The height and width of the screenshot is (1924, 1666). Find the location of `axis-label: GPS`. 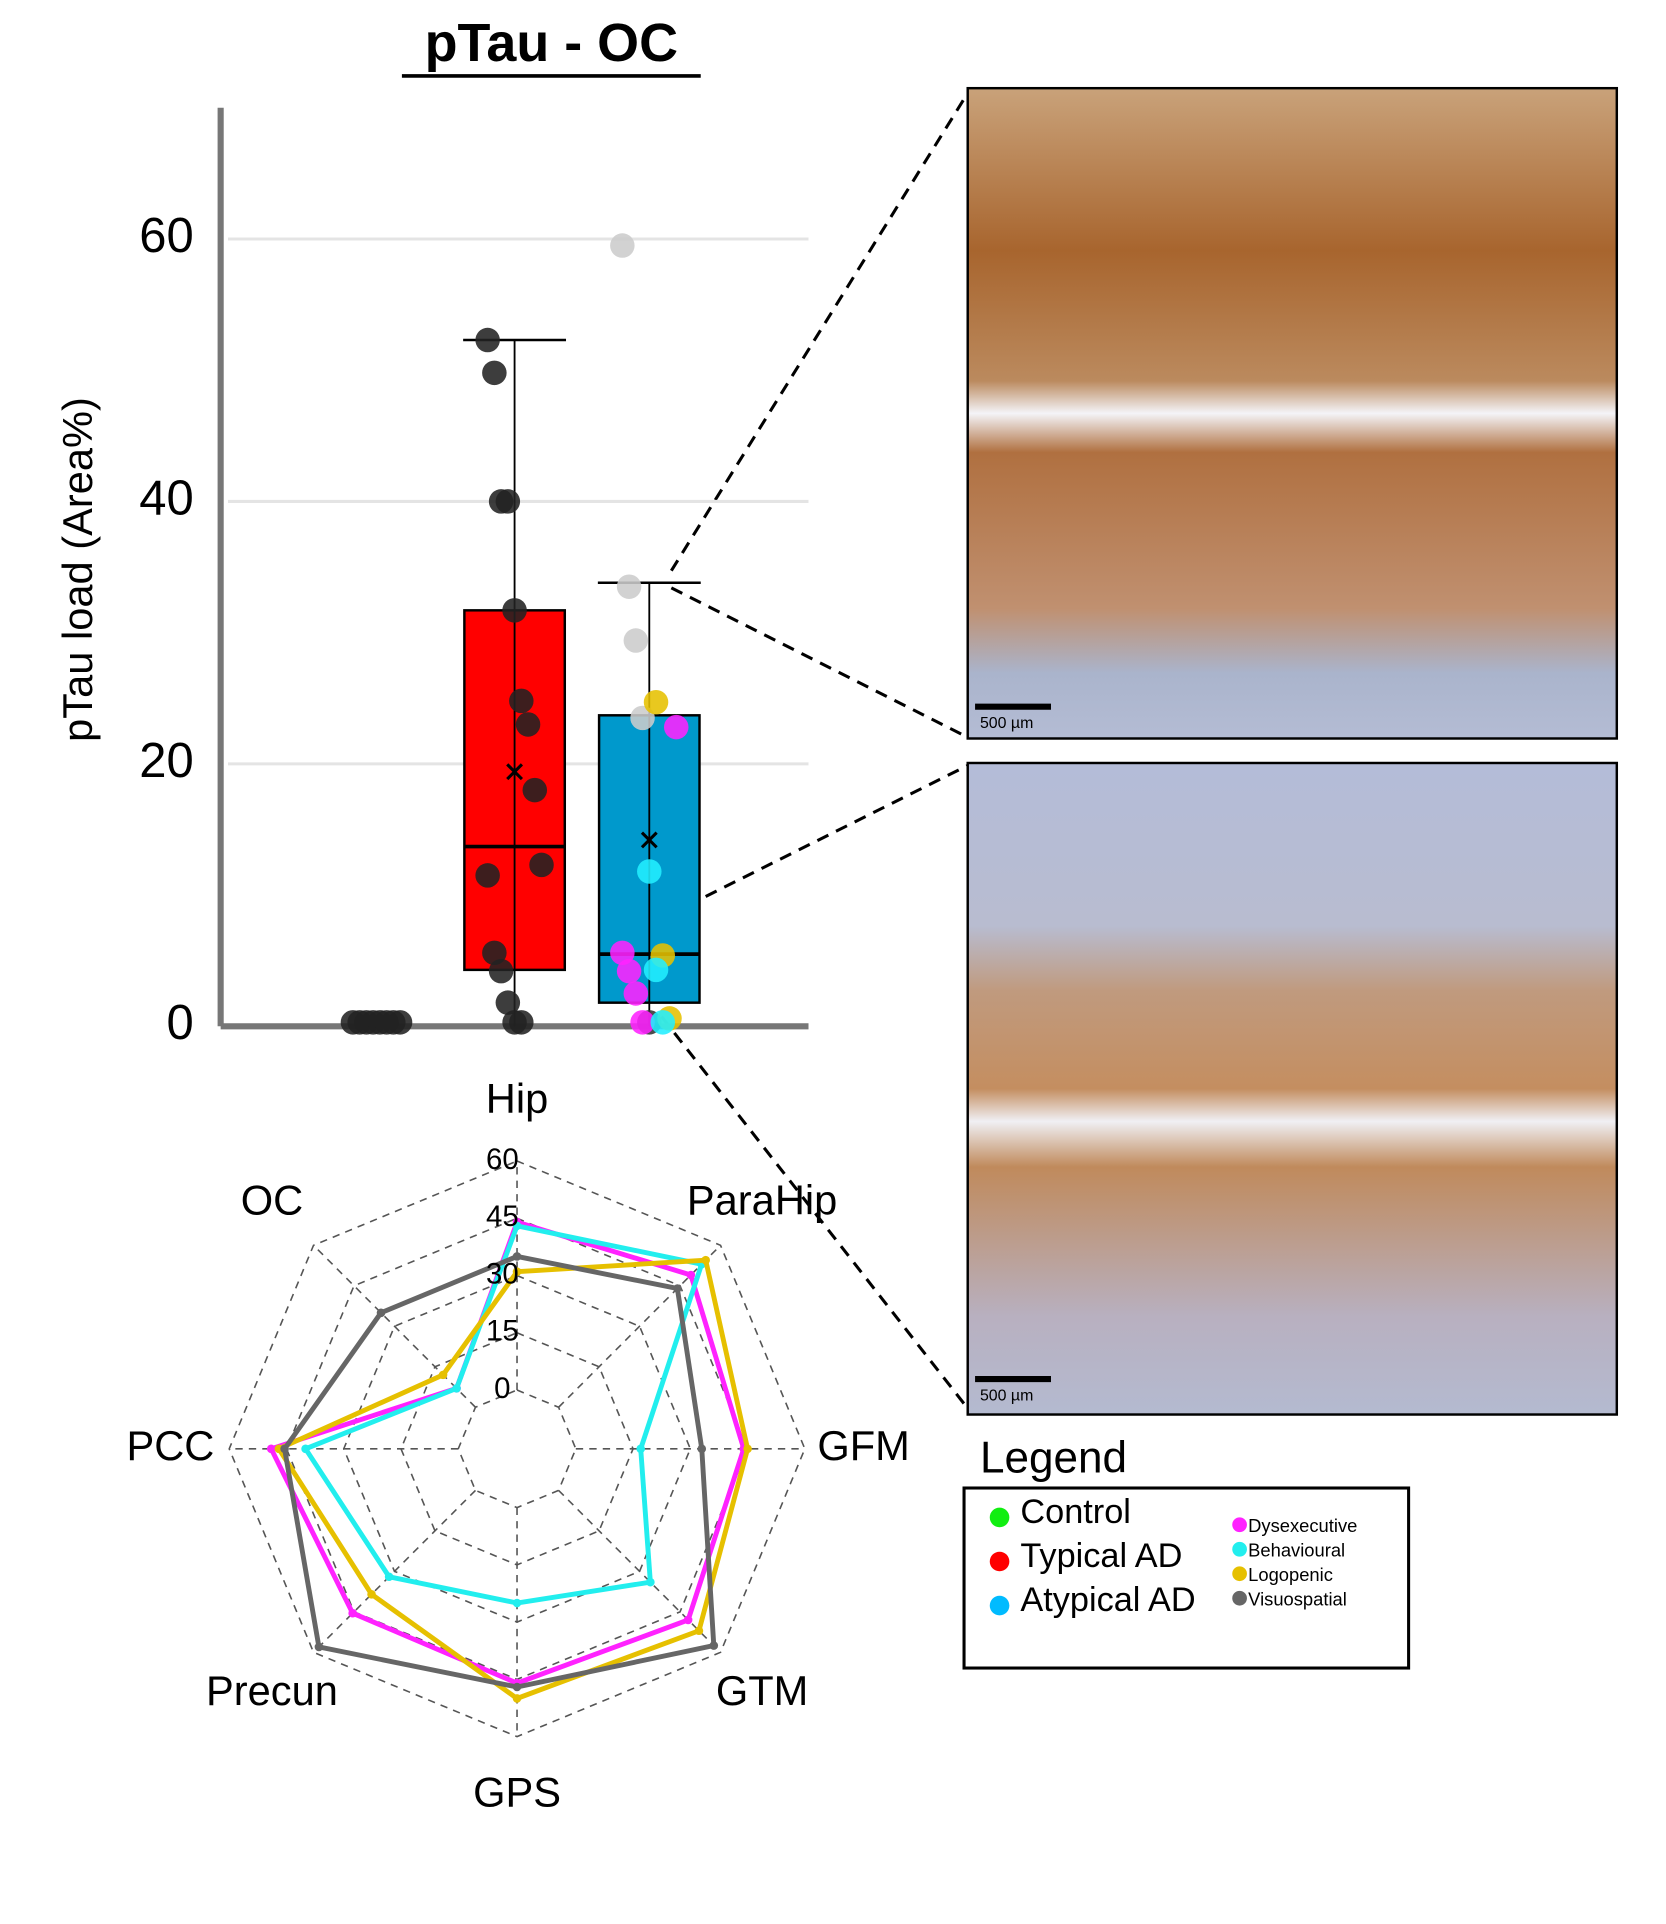

axis-label: GPS is located at coordinates (517, 1791).